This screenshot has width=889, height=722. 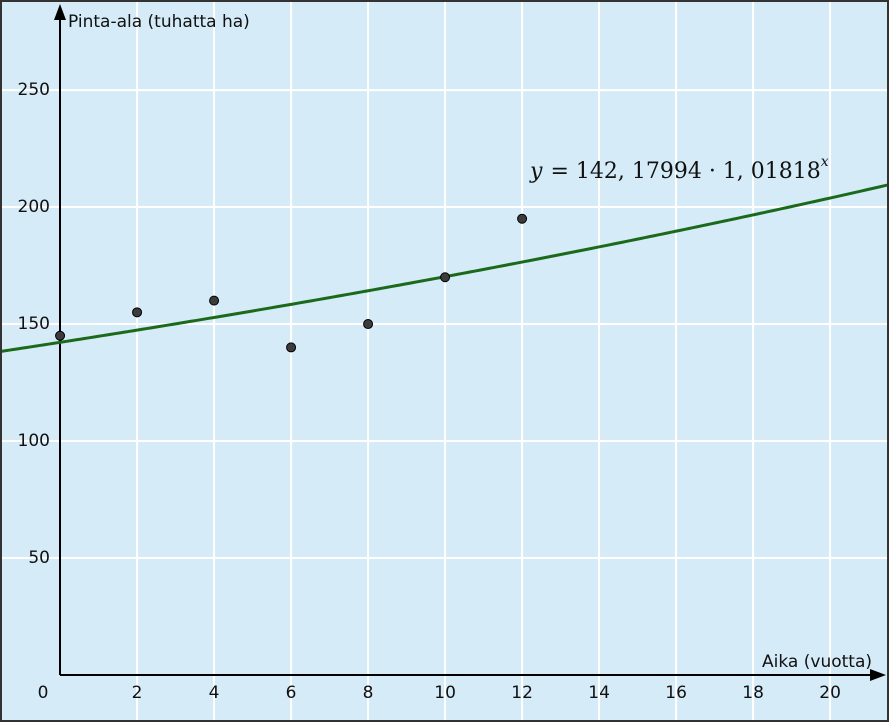 What do you see at coordinates (39, 558) in the screenshot?
I see `y-tick-label: 50` at bounding box center [39, 558].